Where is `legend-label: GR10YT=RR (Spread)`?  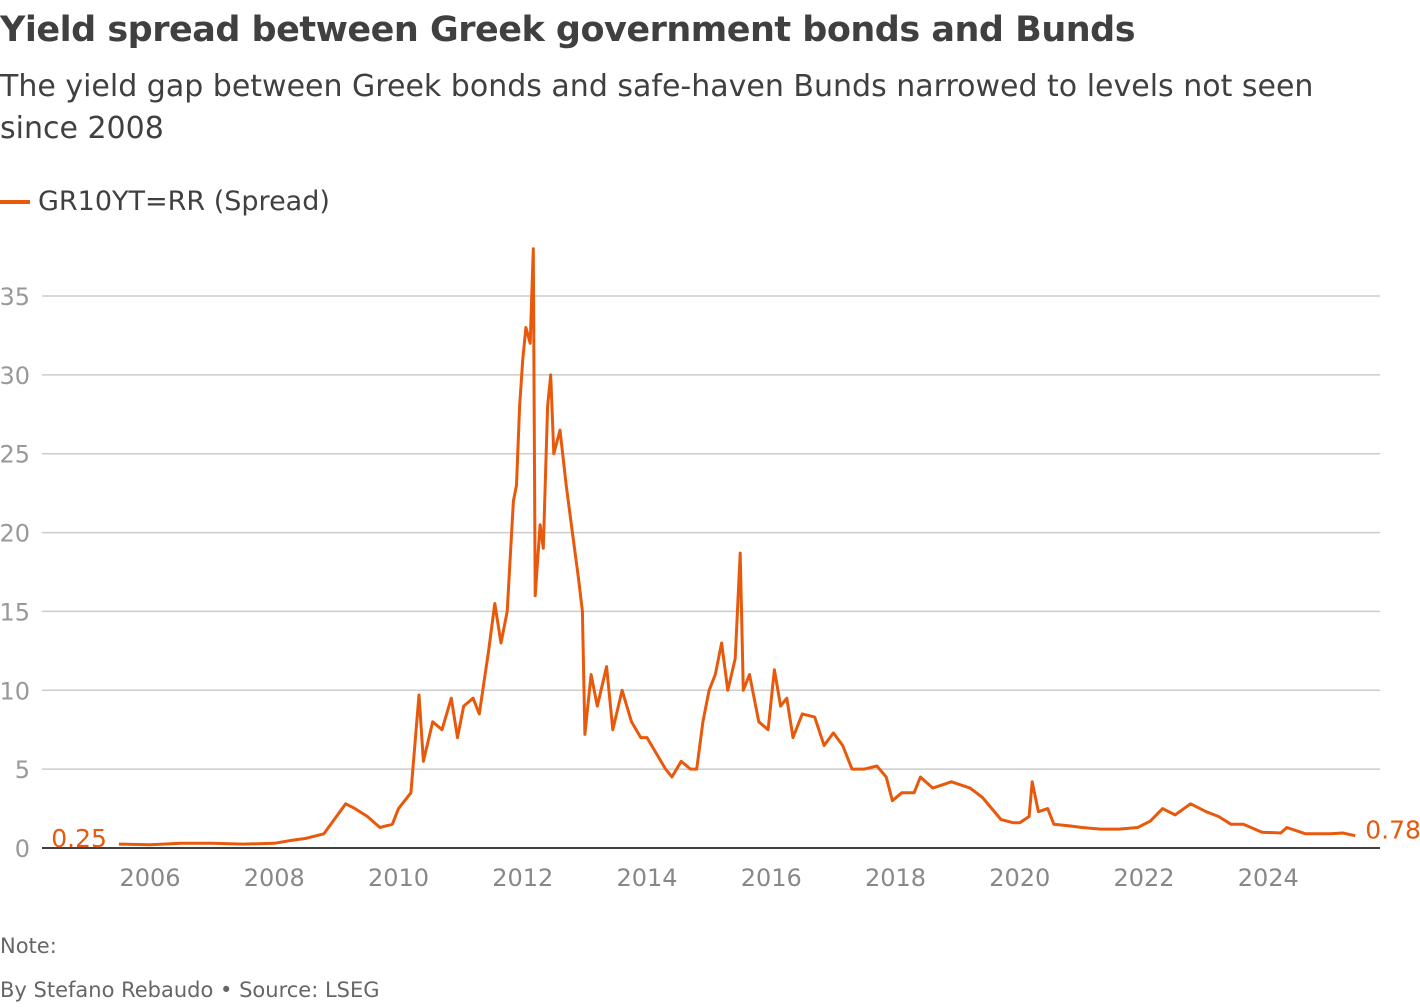 legend-label: GR10YT=RR (Spread) is located at coordinates (184, 201).